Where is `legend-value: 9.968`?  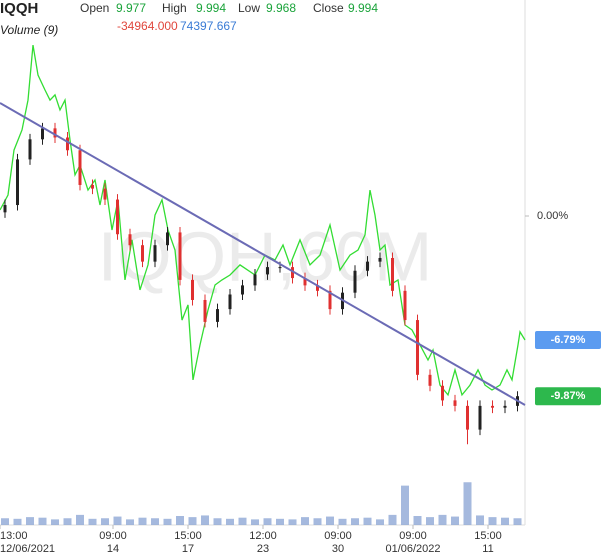 legend-value: 9.968 is located at coordinates (281, 8).